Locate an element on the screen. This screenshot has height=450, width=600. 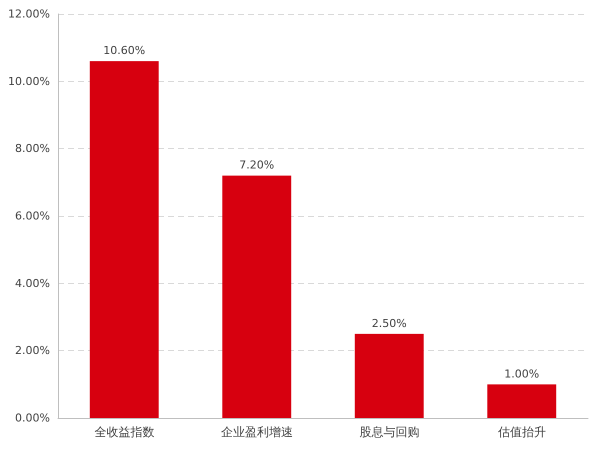
x-tick-label: 股息与回购 is located at coordinates (389, 432).